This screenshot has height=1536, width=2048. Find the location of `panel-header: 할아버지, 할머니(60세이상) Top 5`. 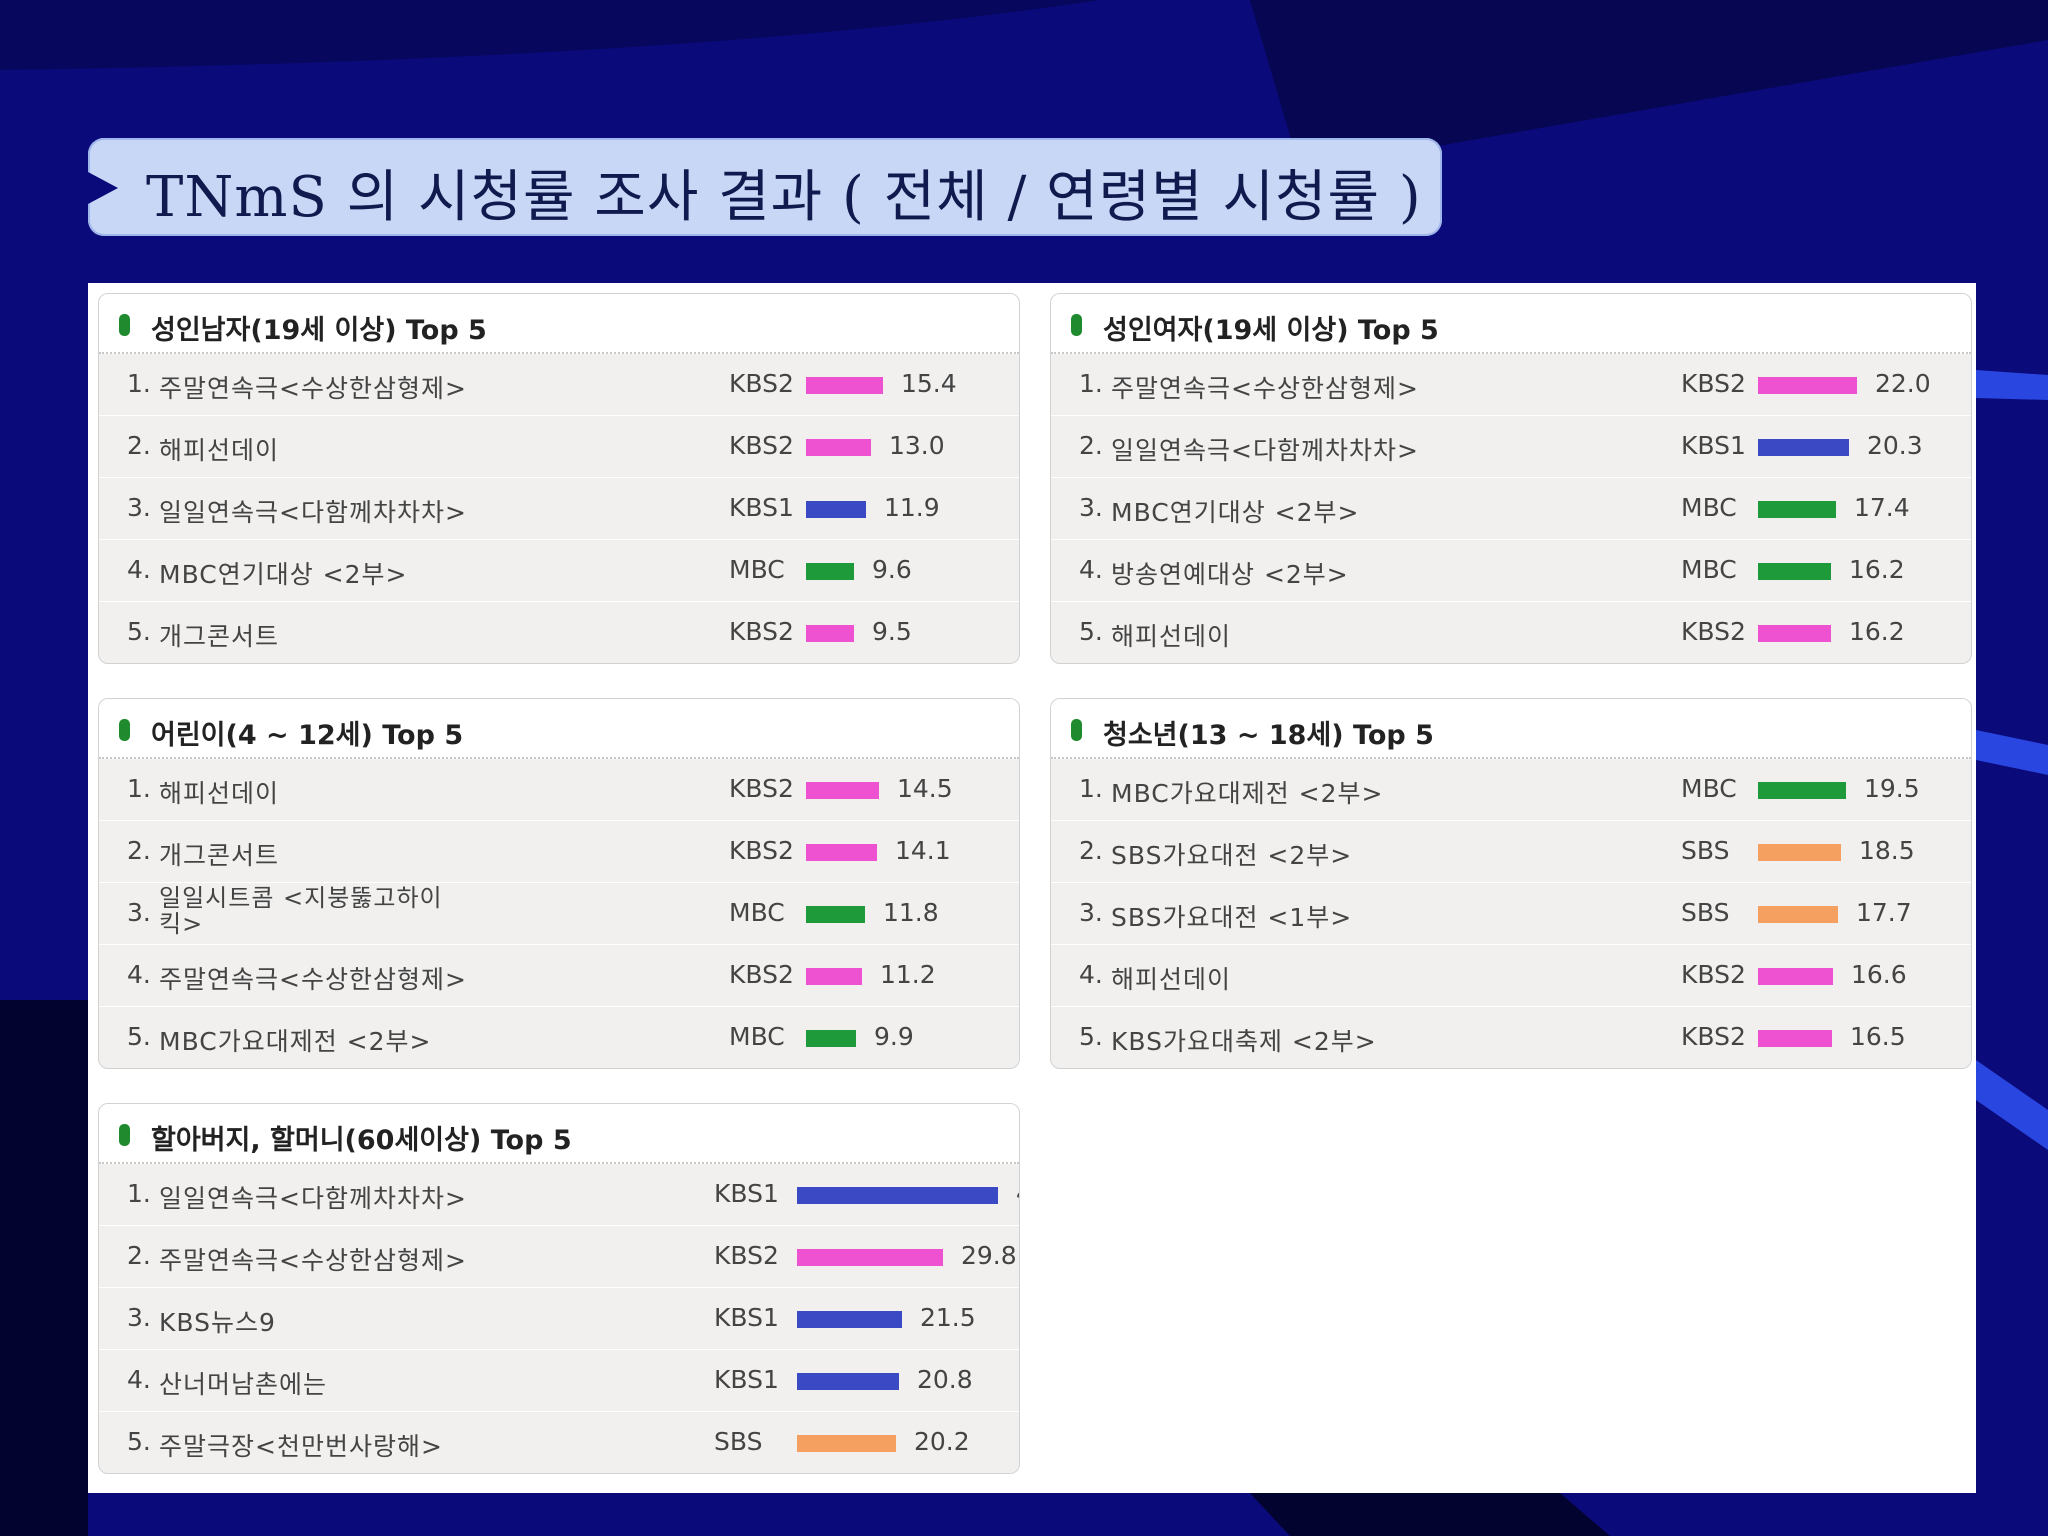

panel-header: 할아버지, 할머니(60세이상) Top 5 is located at coordinates (559, 1134).